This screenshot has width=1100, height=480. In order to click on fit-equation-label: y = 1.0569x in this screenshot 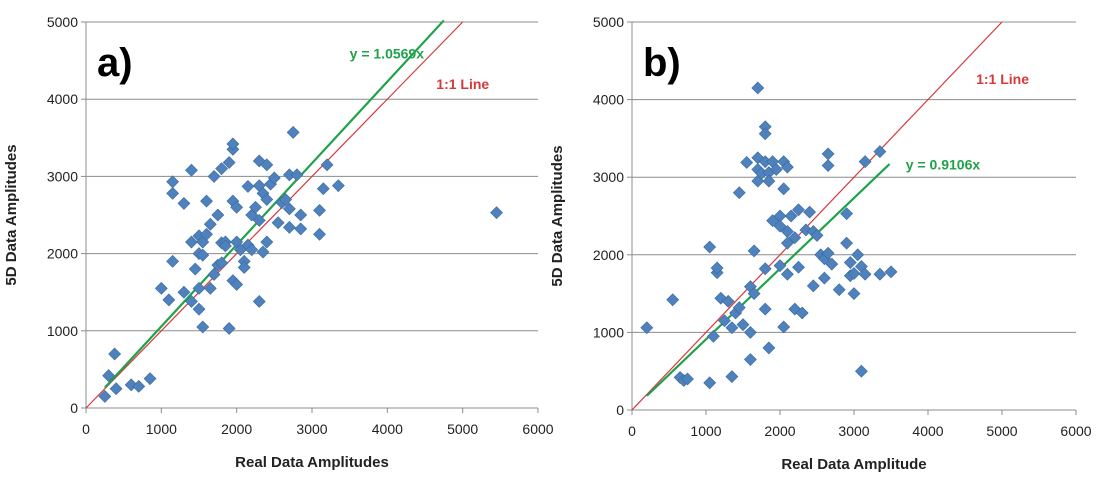, I will do `click(387, 53)`.